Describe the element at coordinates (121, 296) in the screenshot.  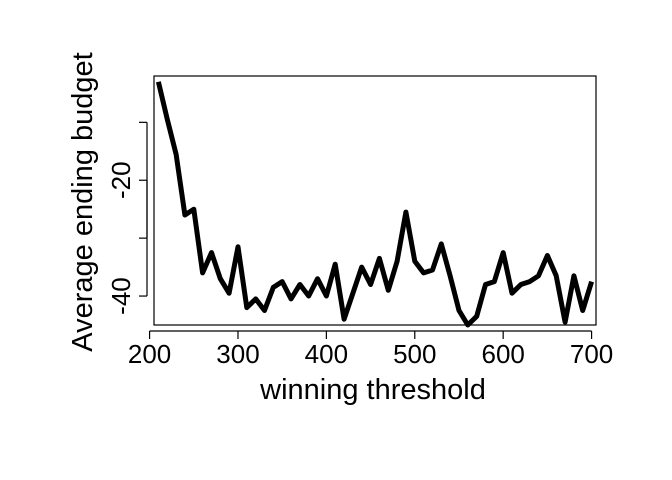
I see `y-tick-label: -40` at that location.